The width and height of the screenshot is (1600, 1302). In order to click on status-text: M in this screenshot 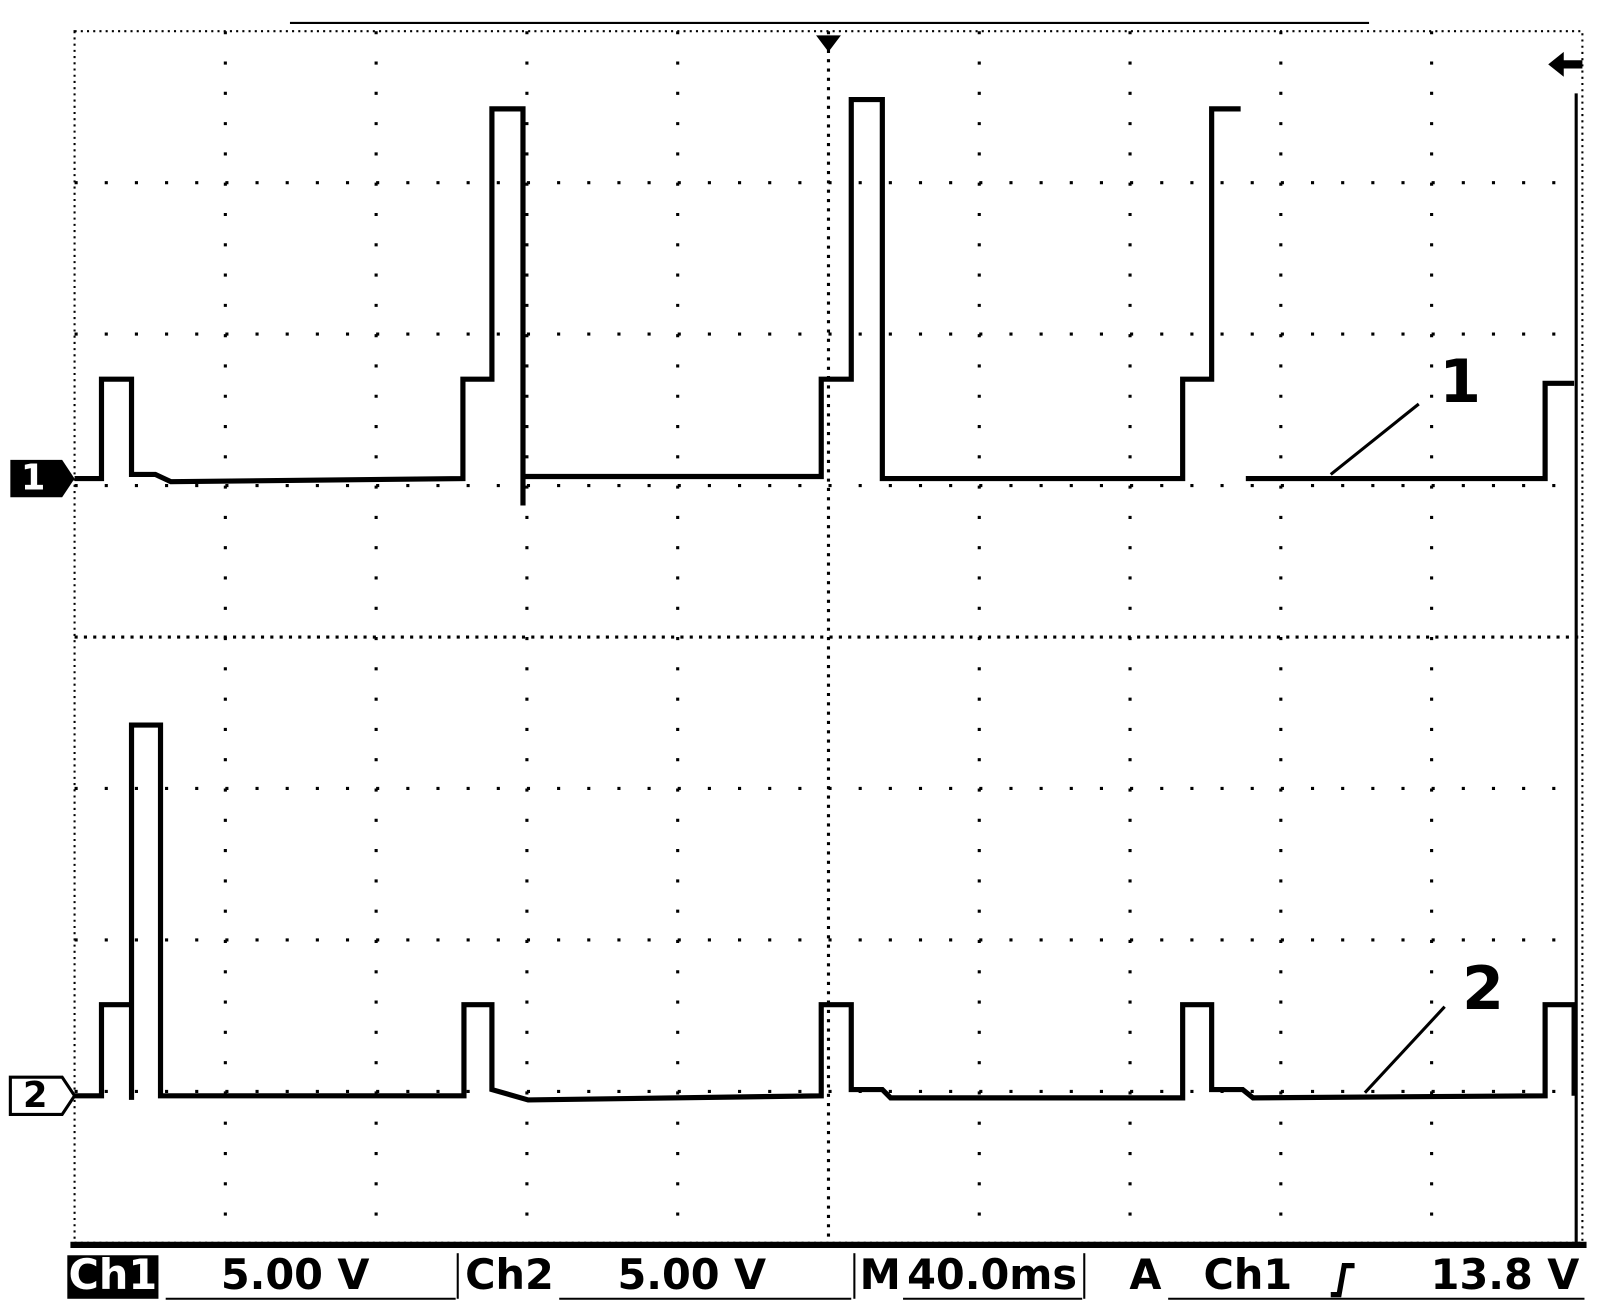, I will do `click(880, 1275)`.